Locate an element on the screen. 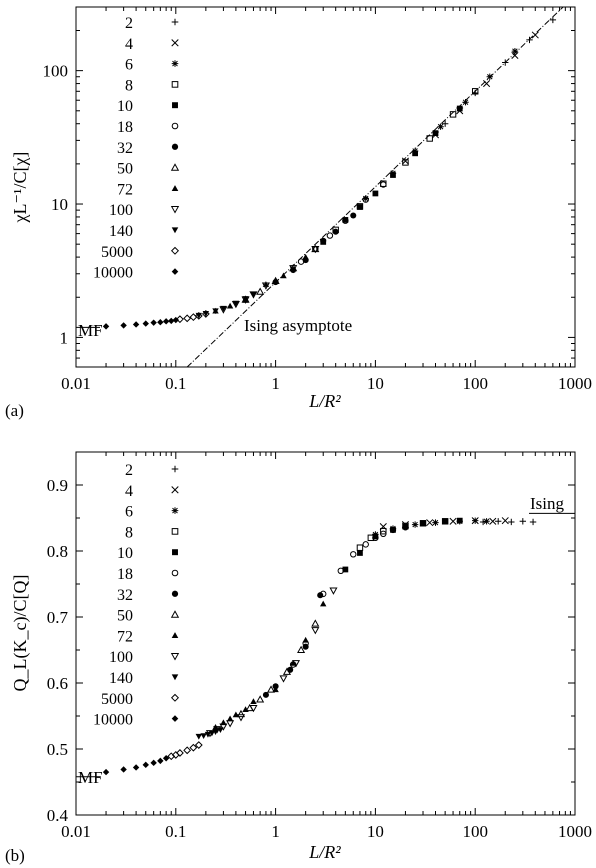 This screenshot has width=596, height=868. y-tick-label: 1 is located at coordinates (64, 337).